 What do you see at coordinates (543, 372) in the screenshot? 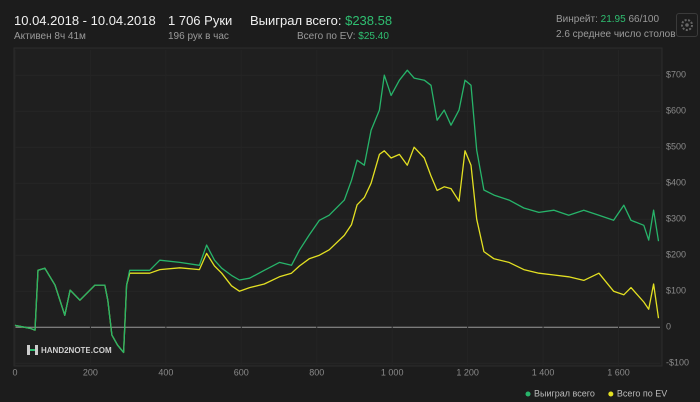
I see `x-tick-label: 1 400` at bounding box center [543, 372].